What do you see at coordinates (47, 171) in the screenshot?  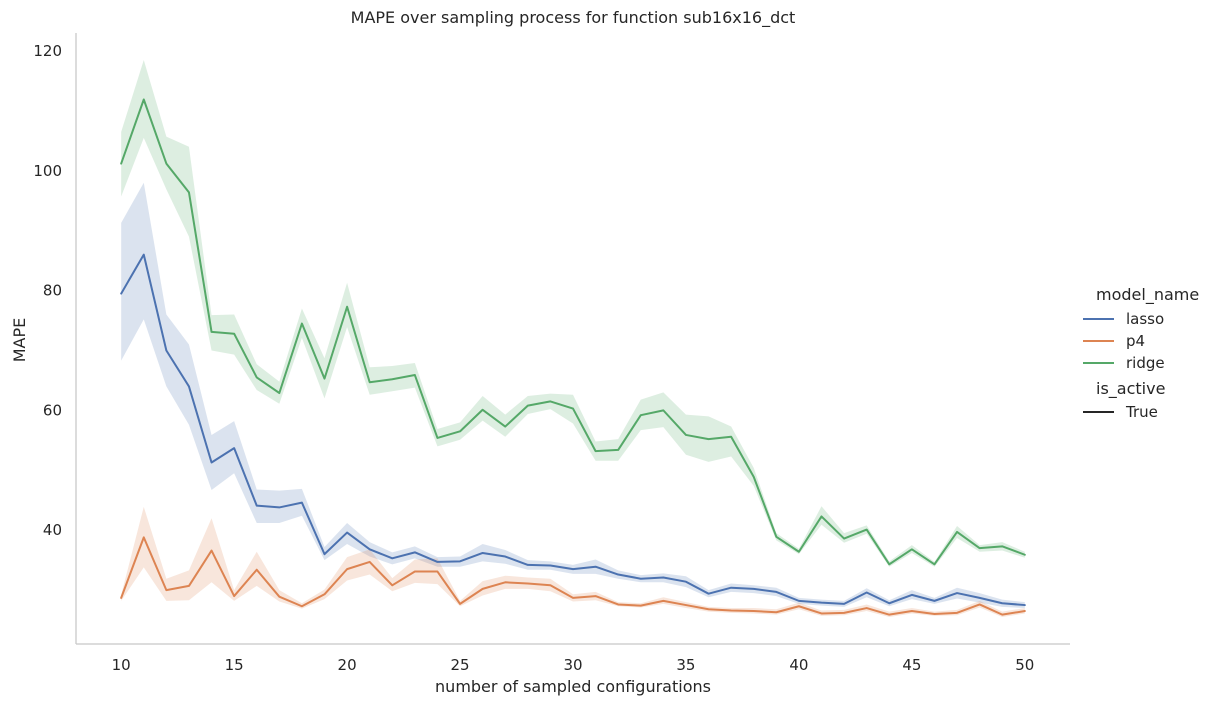 I see `y-tick-label: 100` at bounding box center [47, 171].